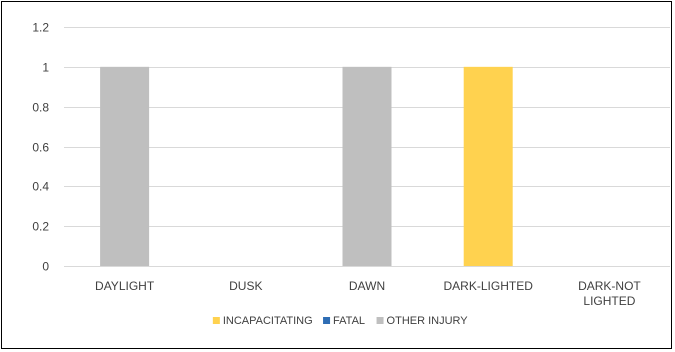  I want to click on legend: INCAPACITATING FATAL OTHER INJURY, so click(340, 321).